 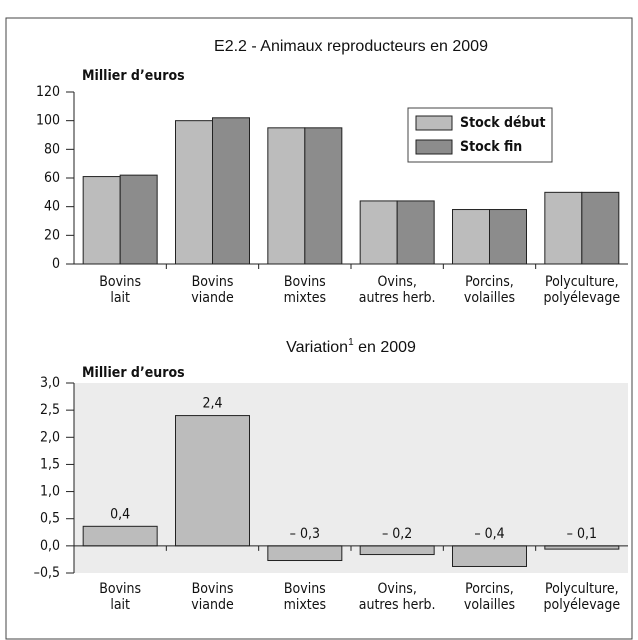 What do you see at coordinates (120, 514) in the screenshot?
I see `value-label: 0,4` at bounding box center [120, 514].